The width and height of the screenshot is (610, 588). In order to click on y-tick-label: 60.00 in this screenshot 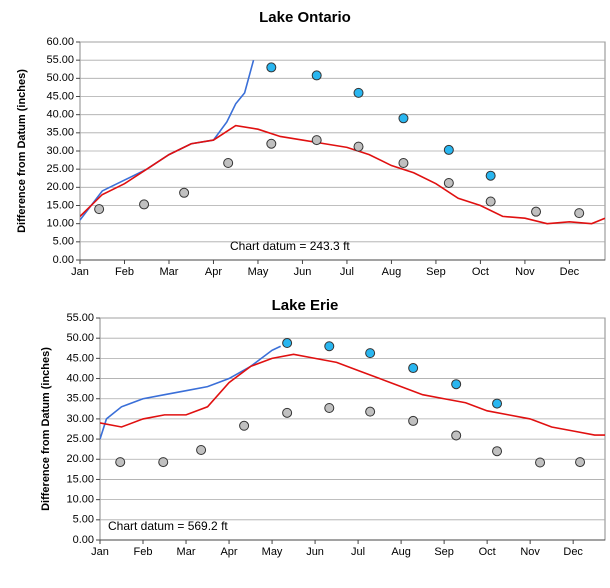, I will do `click(60, 42)`.